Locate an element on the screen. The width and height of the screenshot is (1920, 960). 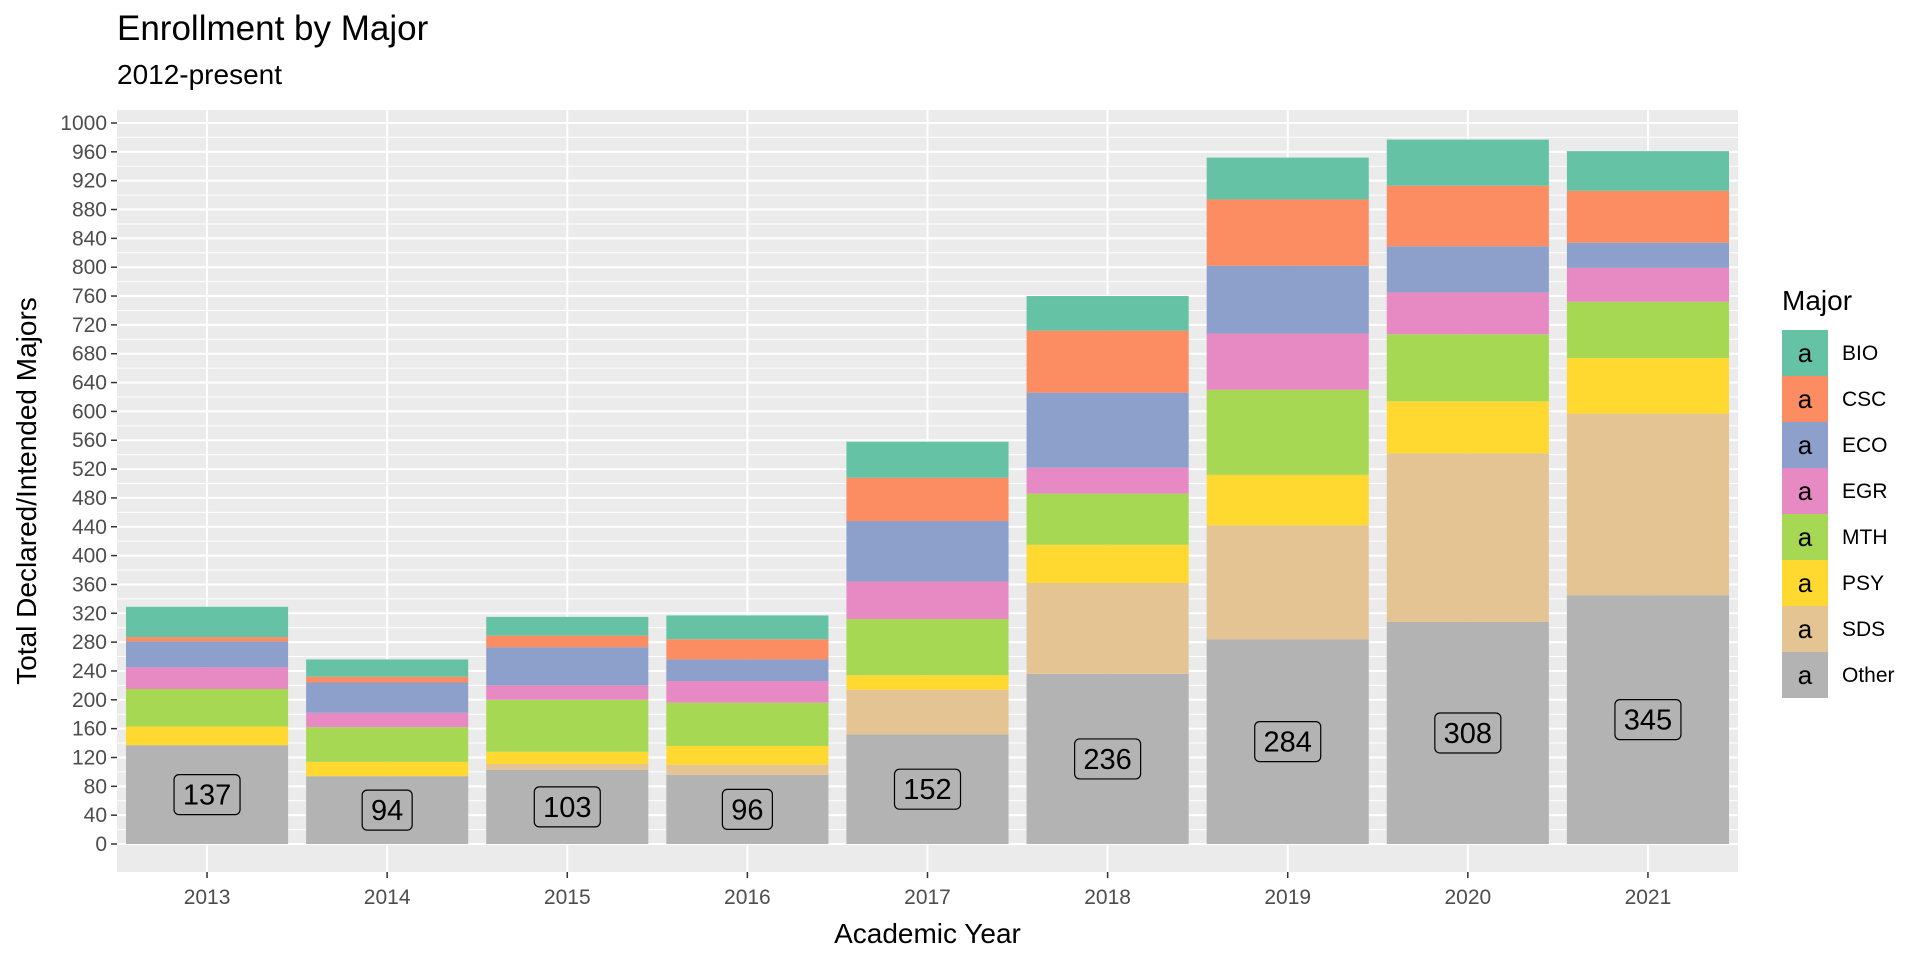
y-tick-label: 680 is located at coordinates (89, 354).